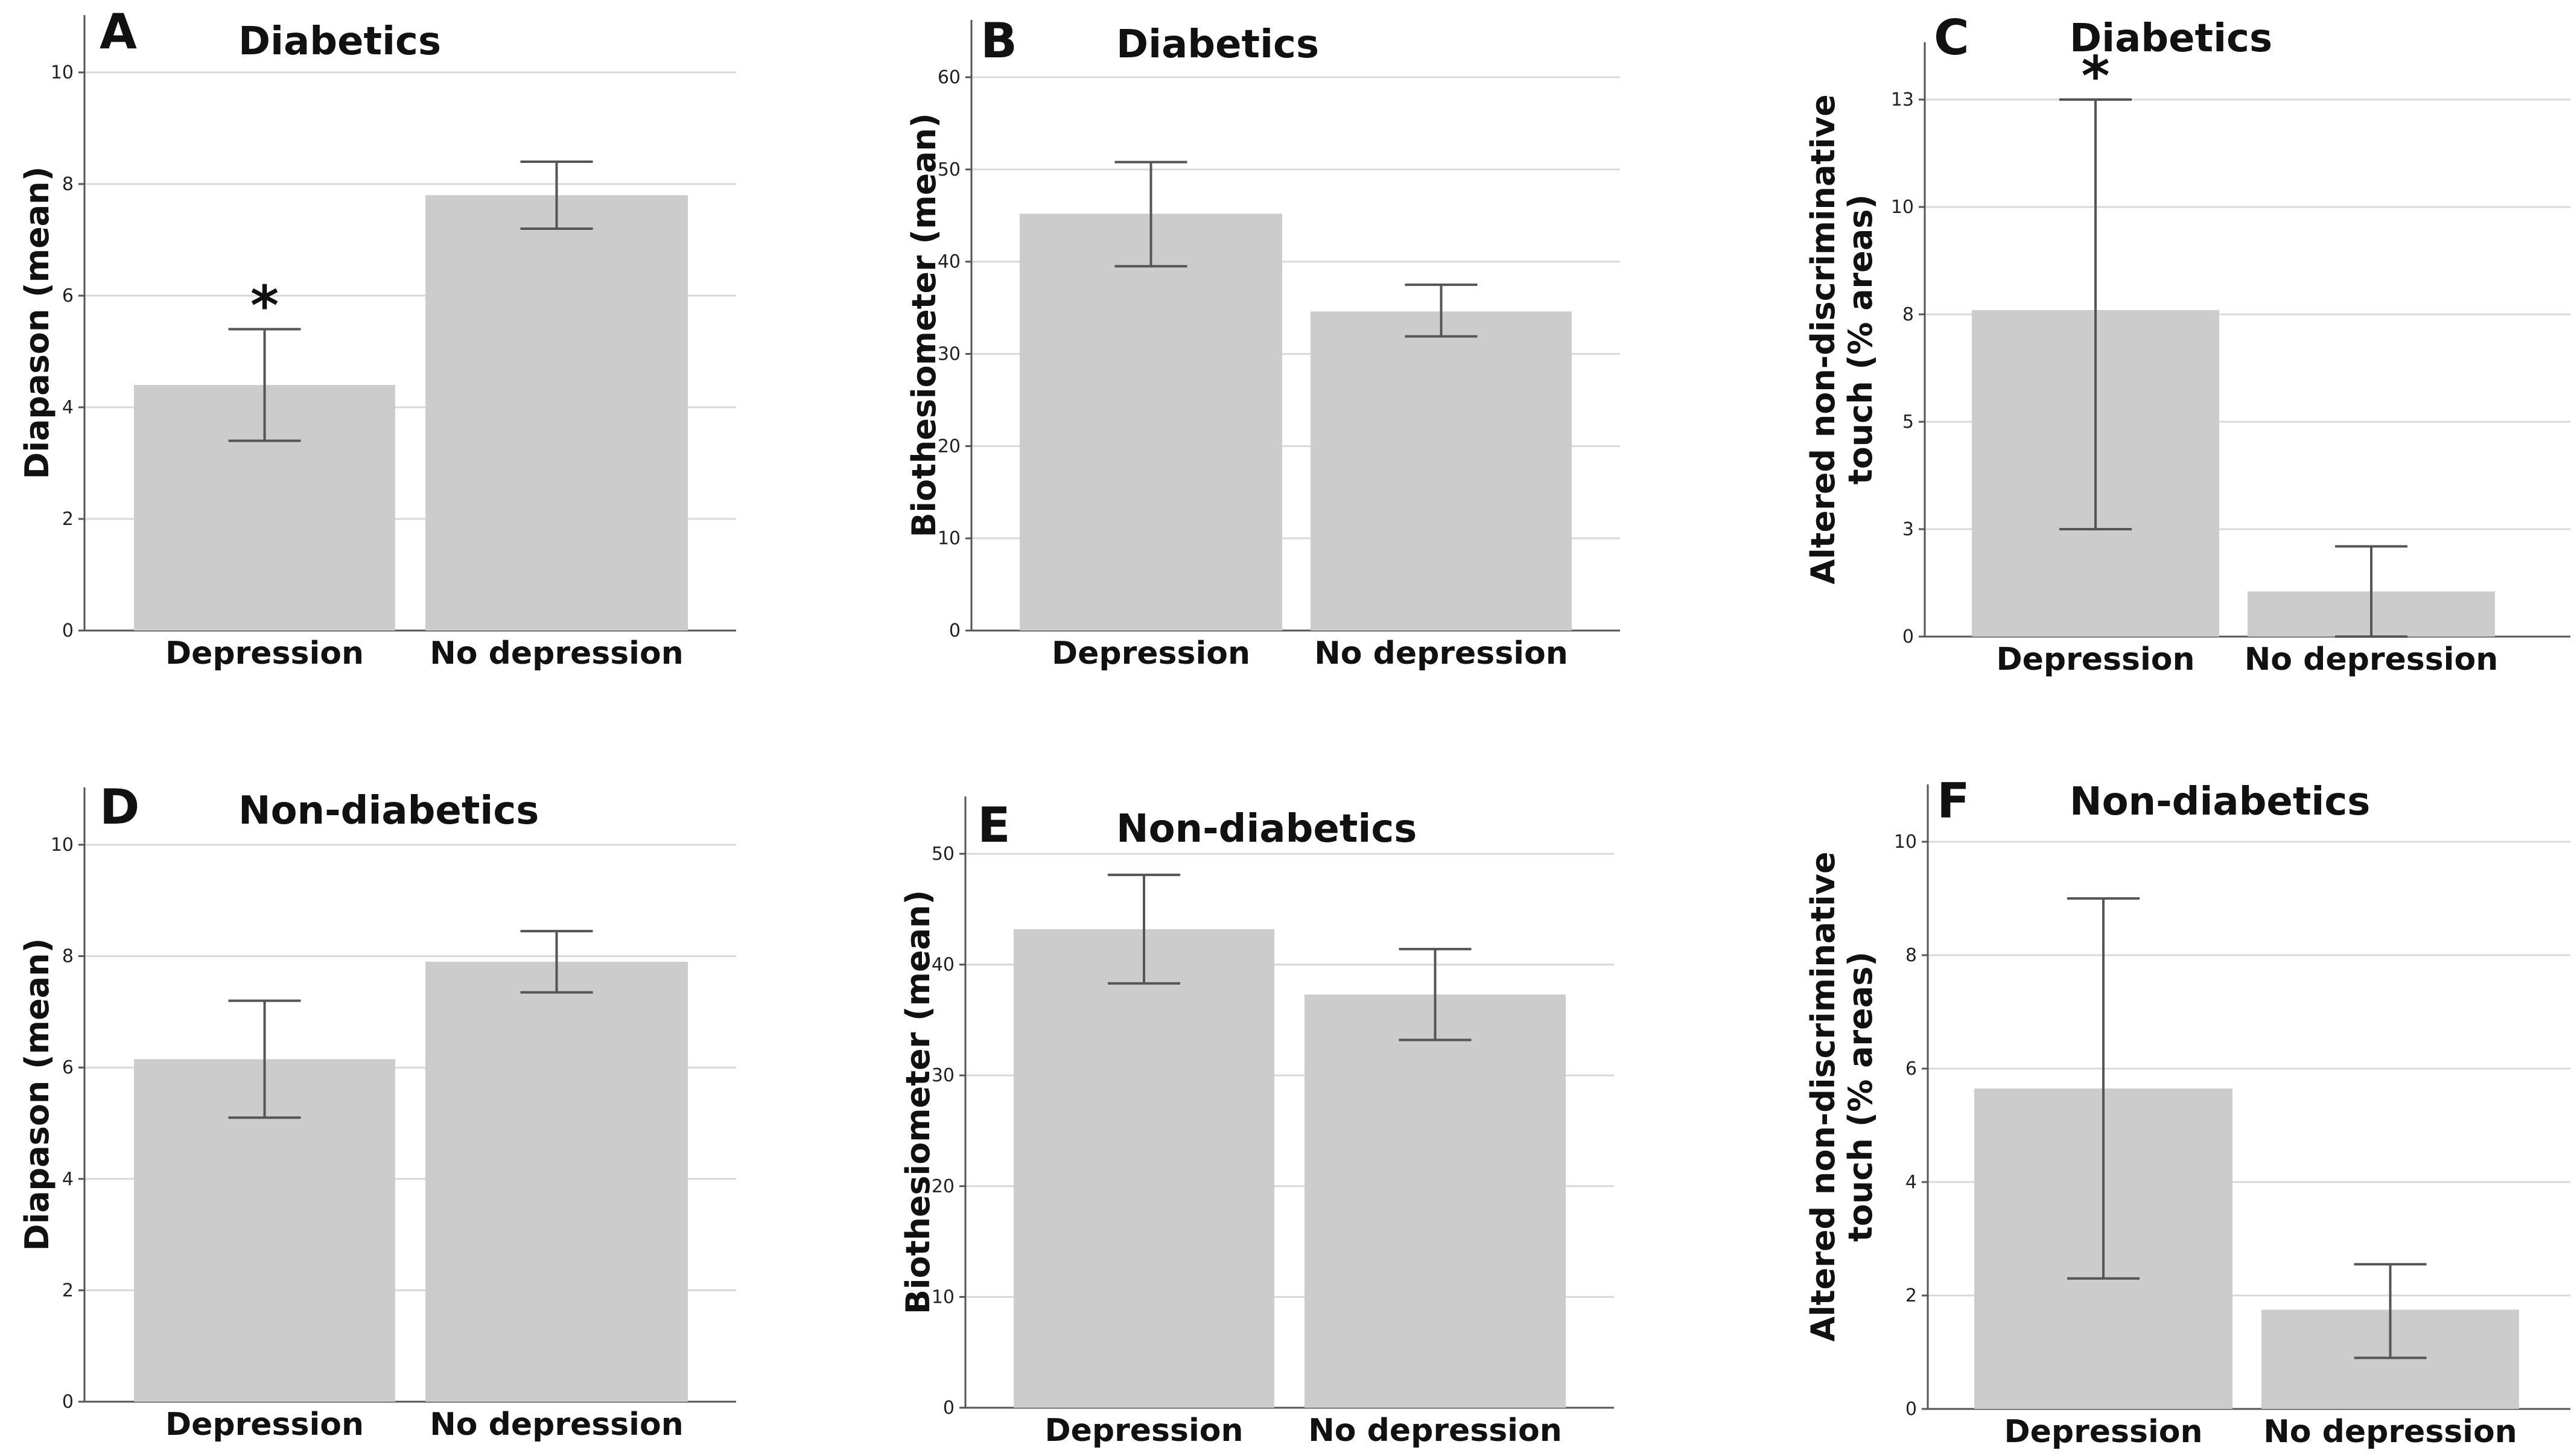 The width and height of the screenshot is (2574, 1456). I want to click on panel-letter: F, so click(1953, 801).